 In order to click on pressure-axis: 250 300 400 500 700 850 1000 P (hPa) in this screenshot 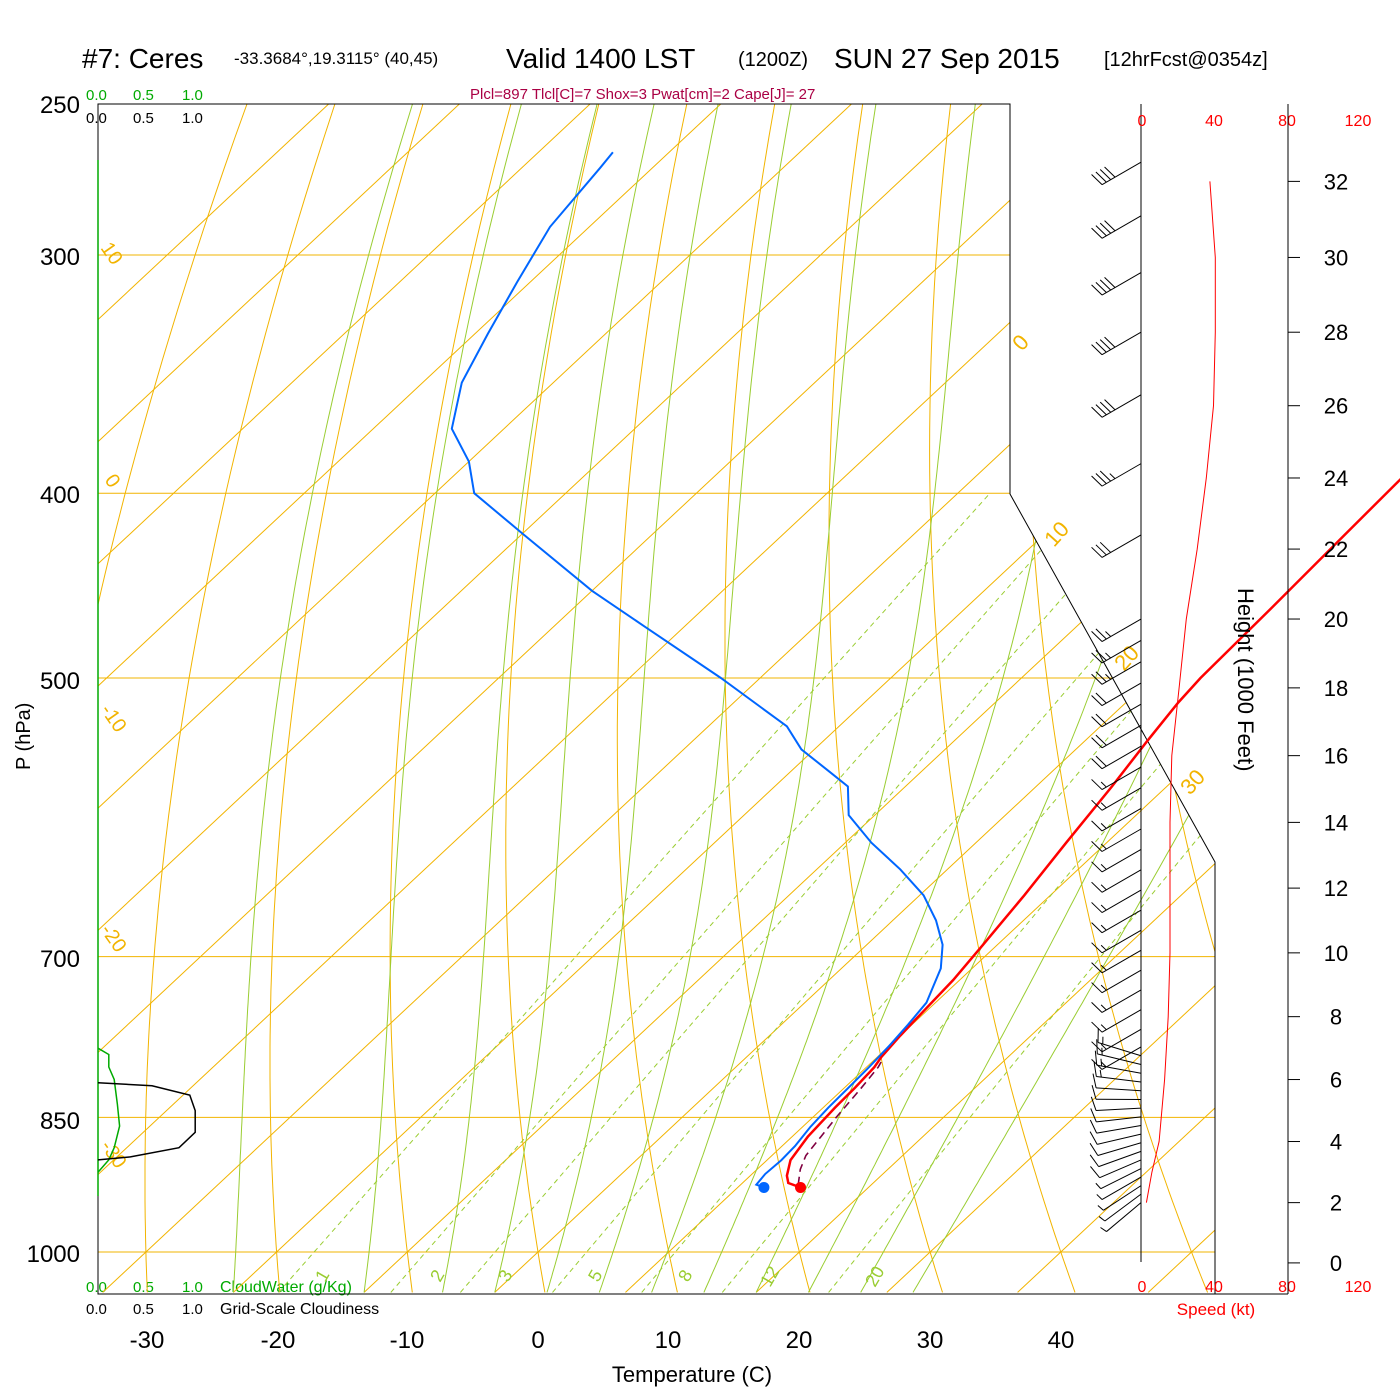, I will do `click(46, 680)`.